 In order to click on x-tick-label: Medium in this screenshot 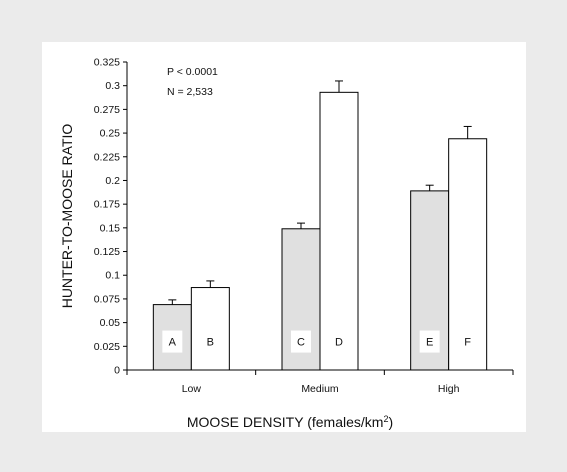, I will do `click(320, 389)`.